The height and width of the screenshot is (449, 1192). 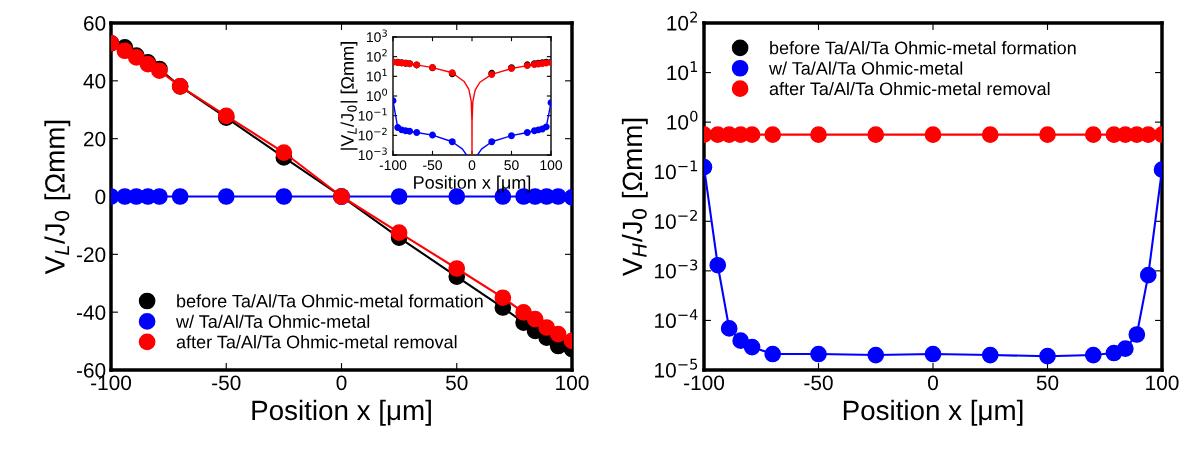 What do you see at coordinates (95, 23) in the screenshot?
I see `y-tick-label: 60` at bounding box center [95, 23].